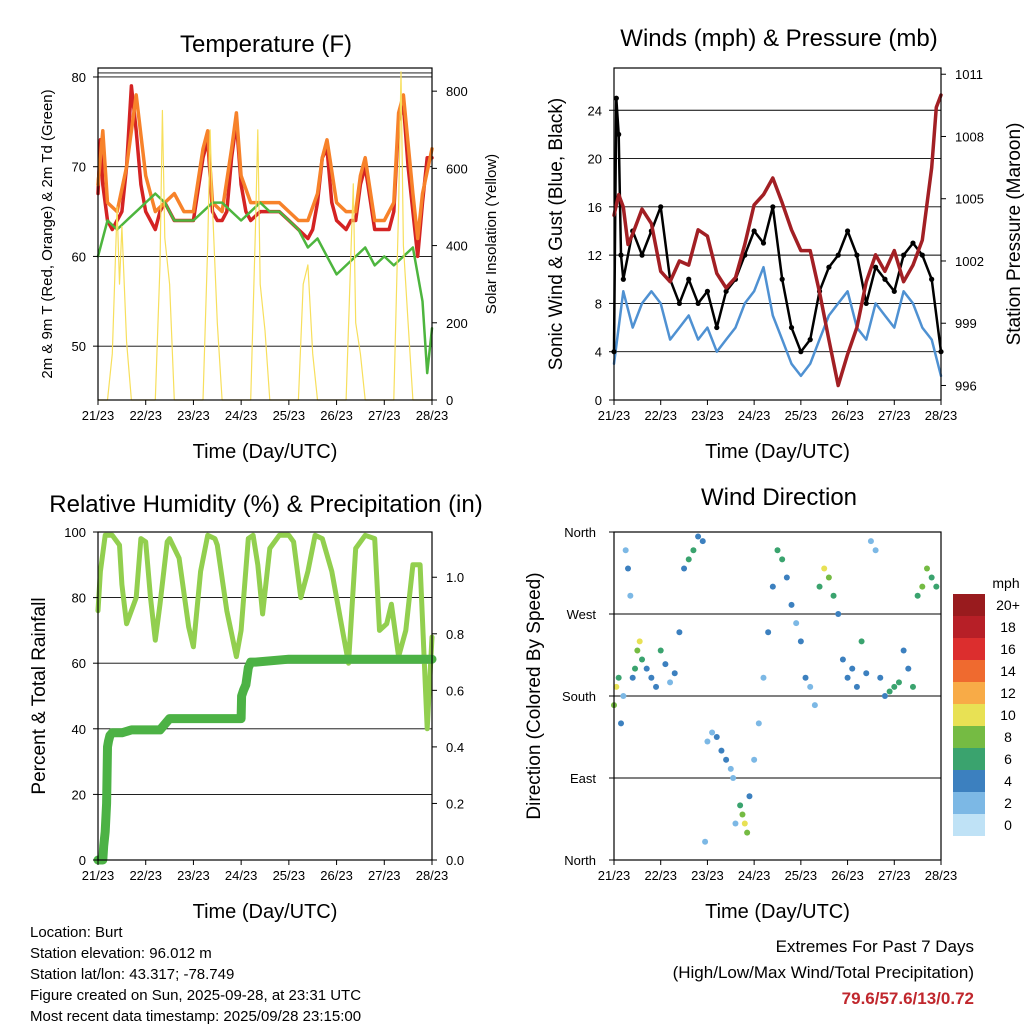  Describe the element at coordinates (707, 875) in the screenshot. I see `wind_direction-x-tick-label: 23/23` at that location.